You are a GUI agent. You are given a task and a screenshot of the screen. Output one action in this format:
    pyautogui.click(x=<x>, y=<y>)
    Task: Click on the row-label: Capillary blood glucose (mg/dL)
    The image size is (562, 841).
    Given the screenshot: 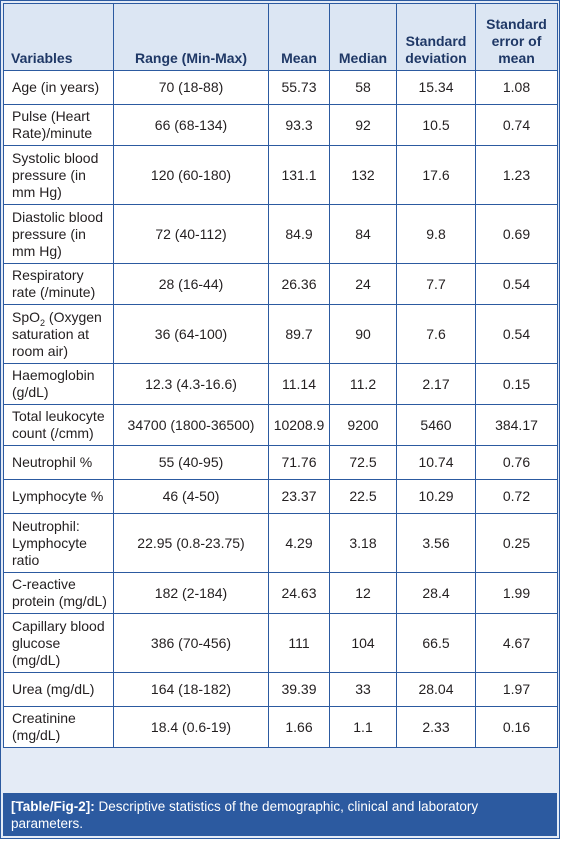 What is the action you would take?
    pyautogui.click(x=58, y=643)
    